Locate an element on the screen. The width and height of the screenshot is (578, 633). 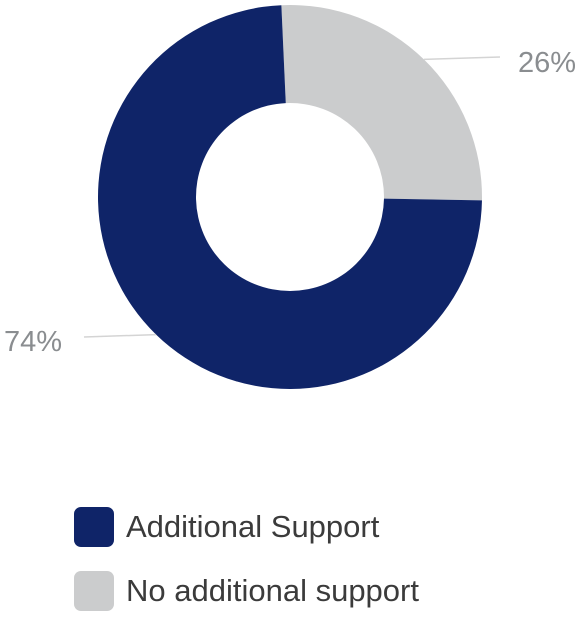
slice-label-additional-support: 74% is located at coordinates (33, 342).